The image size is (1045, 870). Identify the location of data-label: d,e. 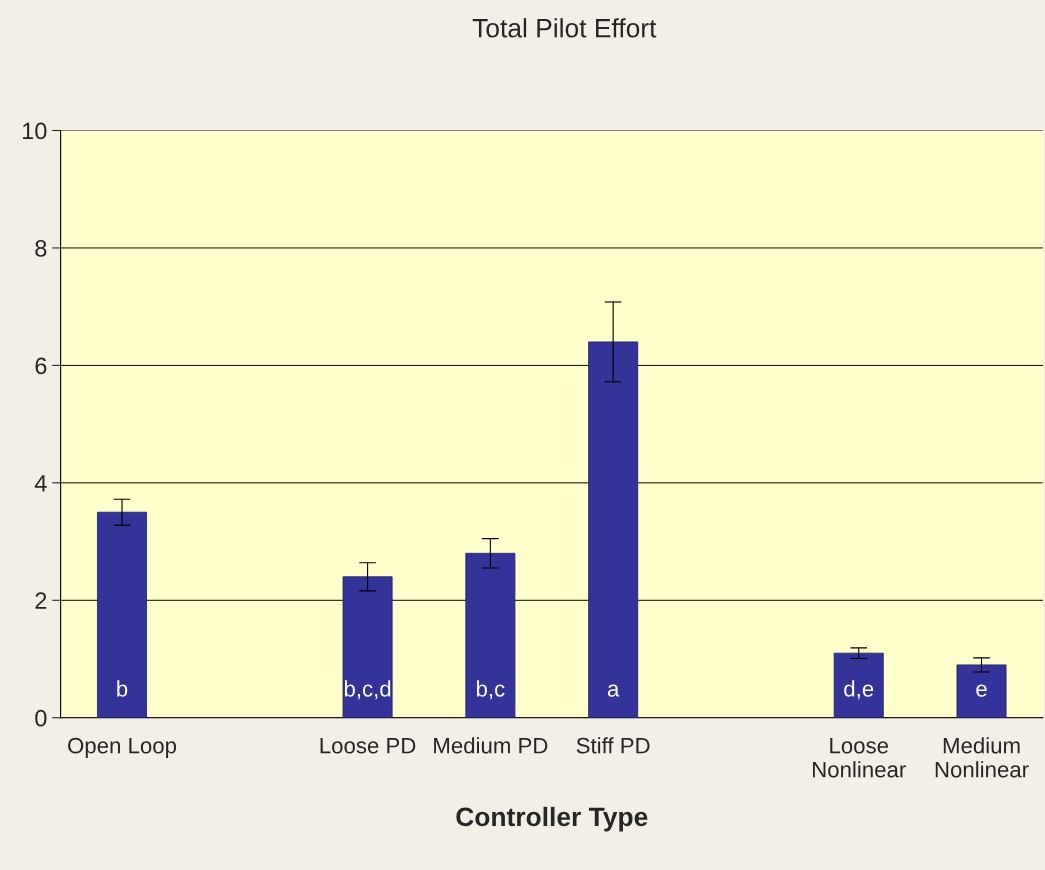
(859, 690).